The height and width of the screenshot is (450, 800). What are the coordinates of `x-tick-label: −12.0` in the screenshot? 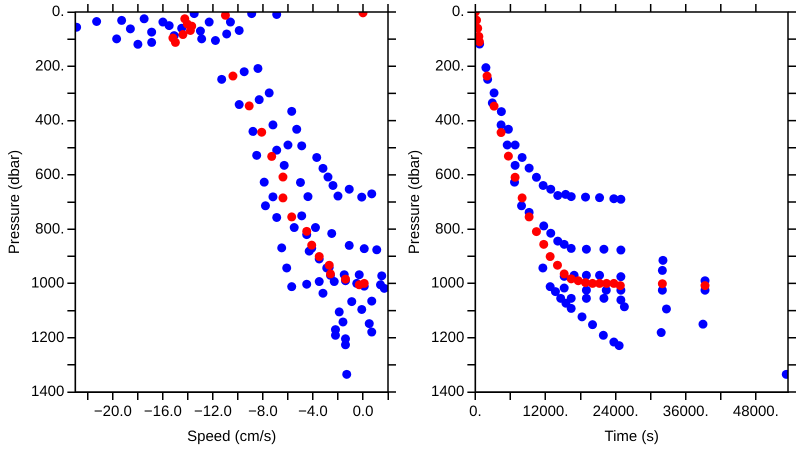 It's located at (213, 411).